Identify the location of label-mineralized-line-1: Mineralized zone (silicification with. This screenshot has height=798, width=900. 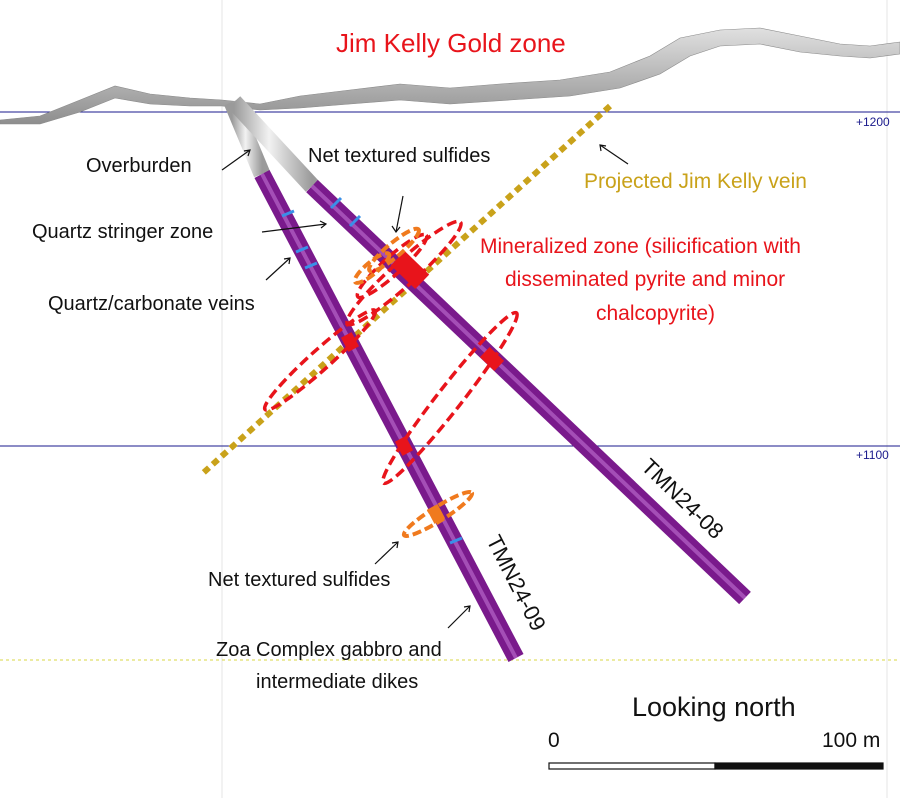
(640, 246).